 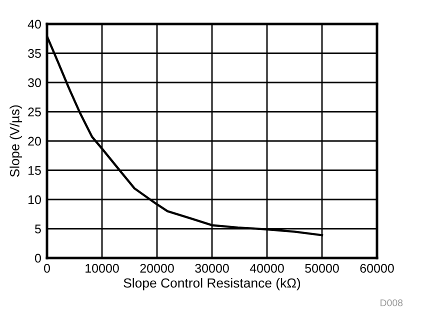 I want to click on y-tick-label: 0, so click(x=37, y=258).